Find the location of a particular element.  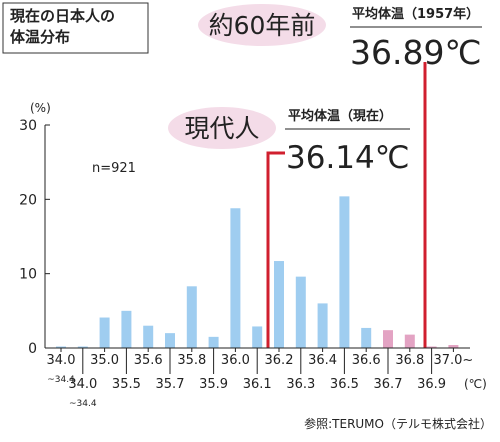

annotation: 36.89℃ is located at coordinates (416, 52).